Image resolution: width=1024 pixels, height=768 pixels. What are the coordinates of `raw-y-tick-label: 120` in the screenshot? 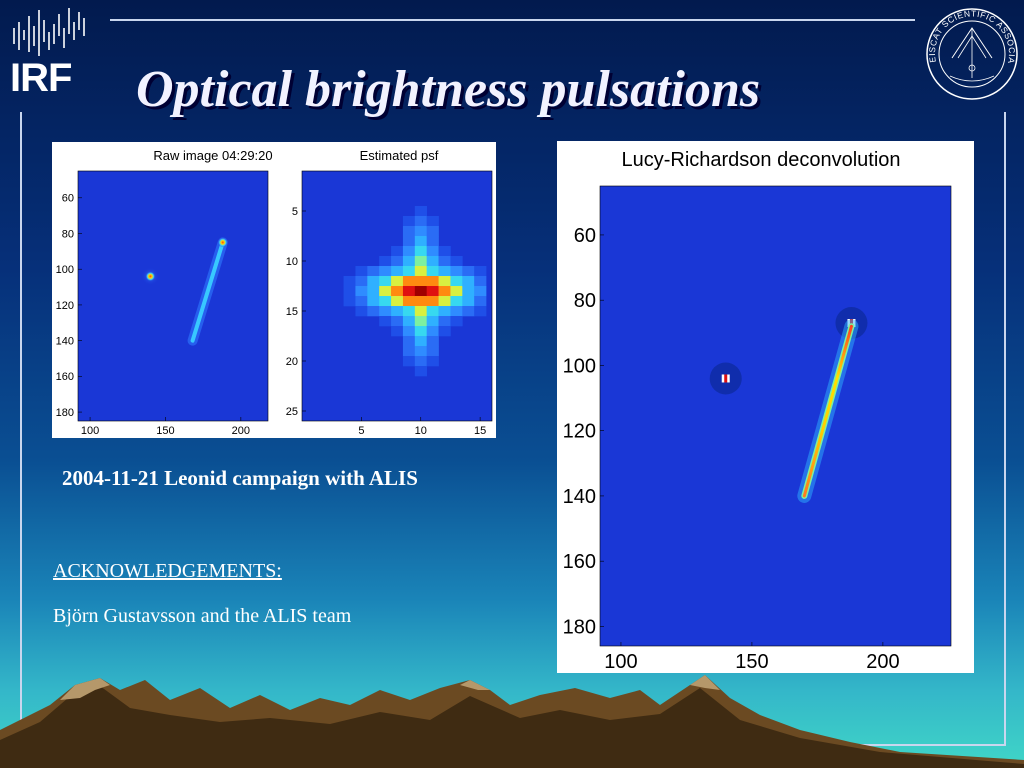 It's located at (65, 306).